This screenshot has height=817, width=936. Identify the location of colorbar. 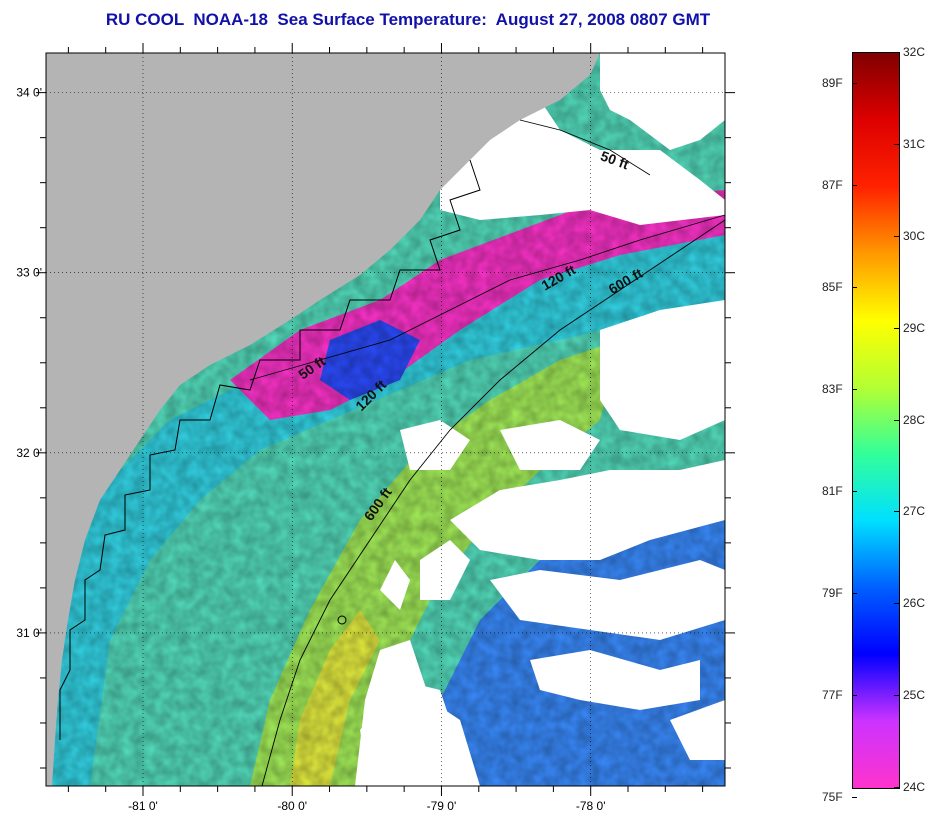
(876, 420).